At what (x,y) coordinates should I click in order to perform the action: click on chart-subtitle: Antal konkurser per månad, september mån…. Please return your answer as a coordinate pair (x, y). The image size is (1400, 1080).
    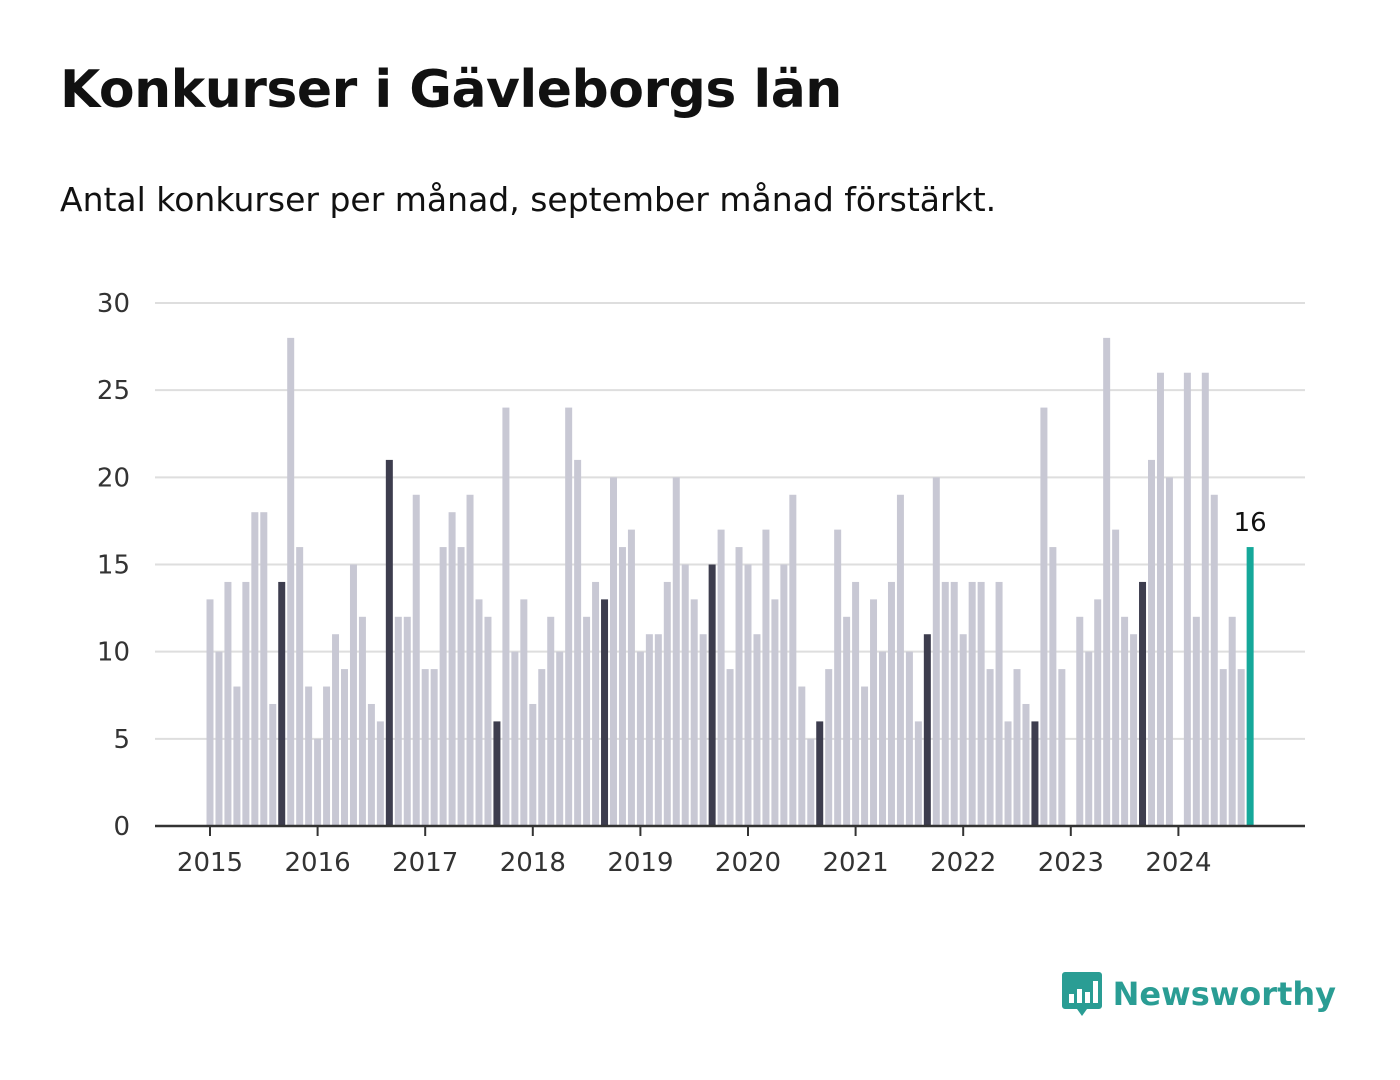
    Looking at the image, I should click on (528, 199).